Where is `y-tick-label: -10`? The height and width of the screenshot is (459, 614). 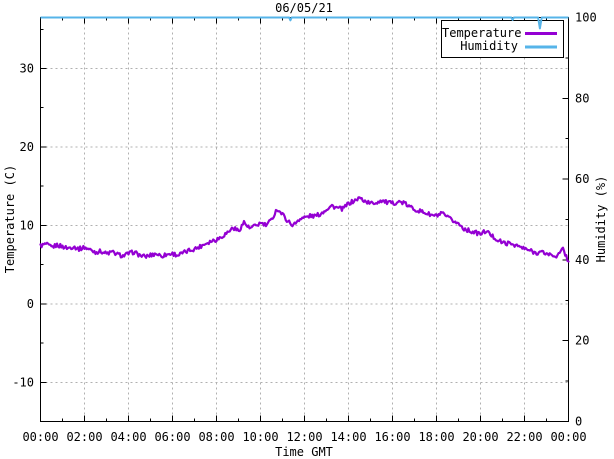
y-tick-label: -10 is located at coordinates (23, 382).